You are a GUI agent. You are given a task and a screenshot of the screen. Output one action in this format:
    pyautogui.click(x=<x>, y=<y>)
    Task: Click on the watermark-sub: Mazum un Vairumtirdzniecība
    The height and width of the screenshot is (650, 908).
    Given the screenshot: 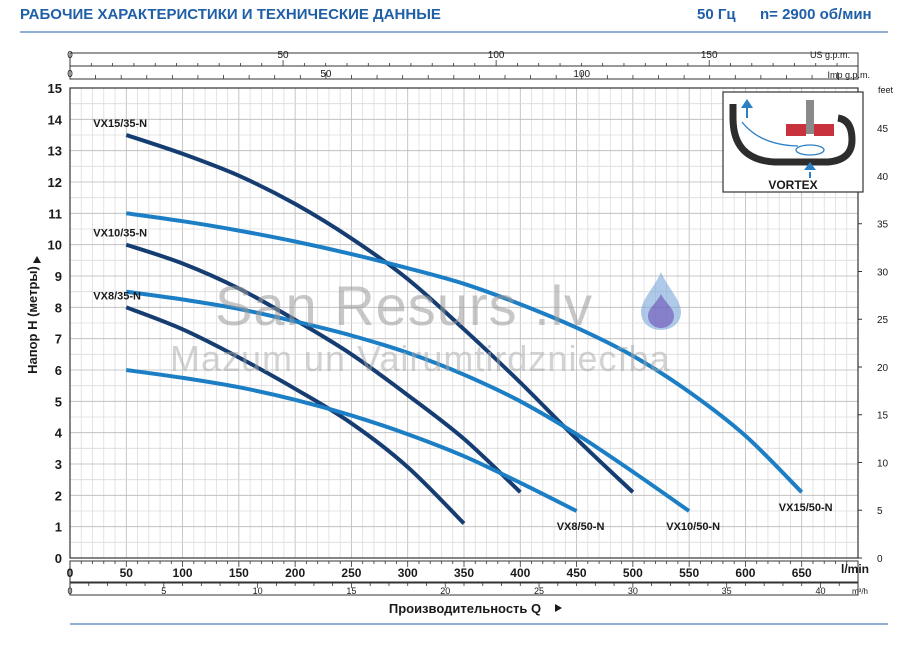 What is the action you would take?
    pyautogui.click(x=420, y=358)
    